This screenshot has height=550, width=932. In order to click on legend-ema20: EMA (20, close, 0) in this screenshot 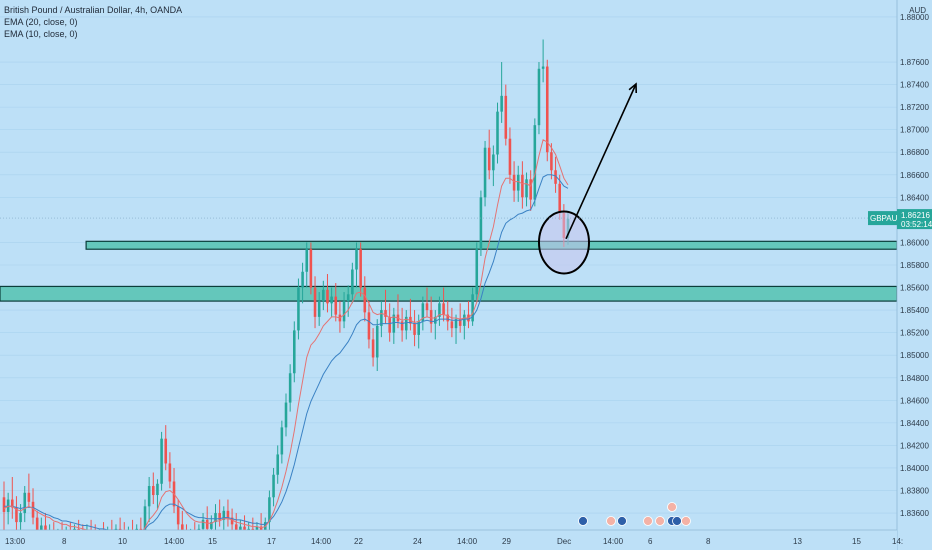, I will do `click(41, 22)`.